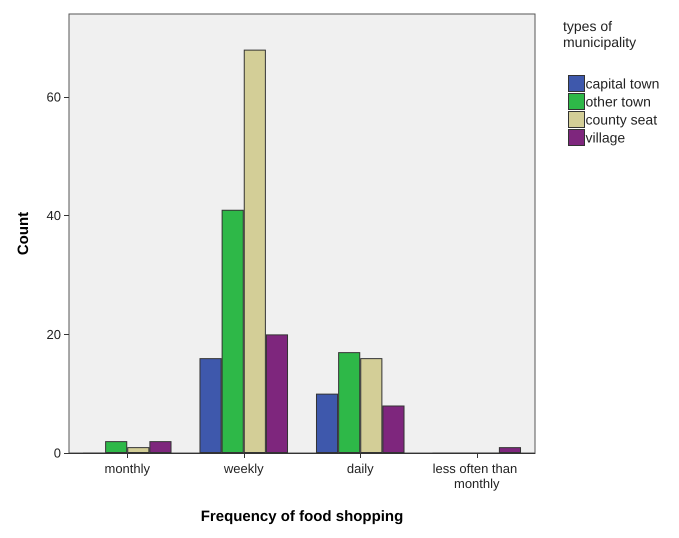  What do you see at coordinates (53, 334) in the screenshot?
I see `y-tick-label: 20` at bounding box center [53, 334].